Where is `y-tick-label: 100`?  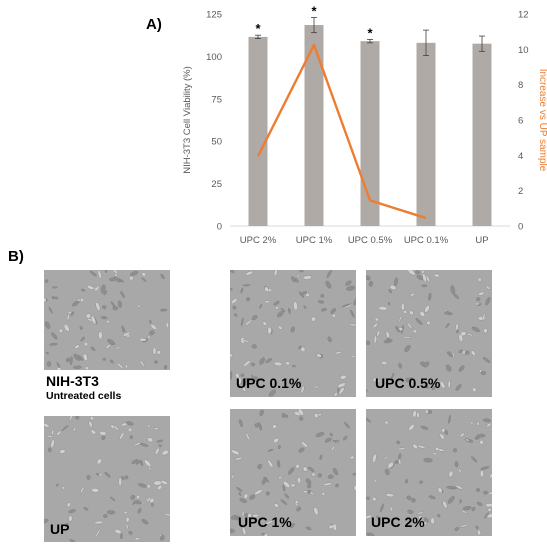
y-tick-label: 100 is located at coordinates (214, 57).